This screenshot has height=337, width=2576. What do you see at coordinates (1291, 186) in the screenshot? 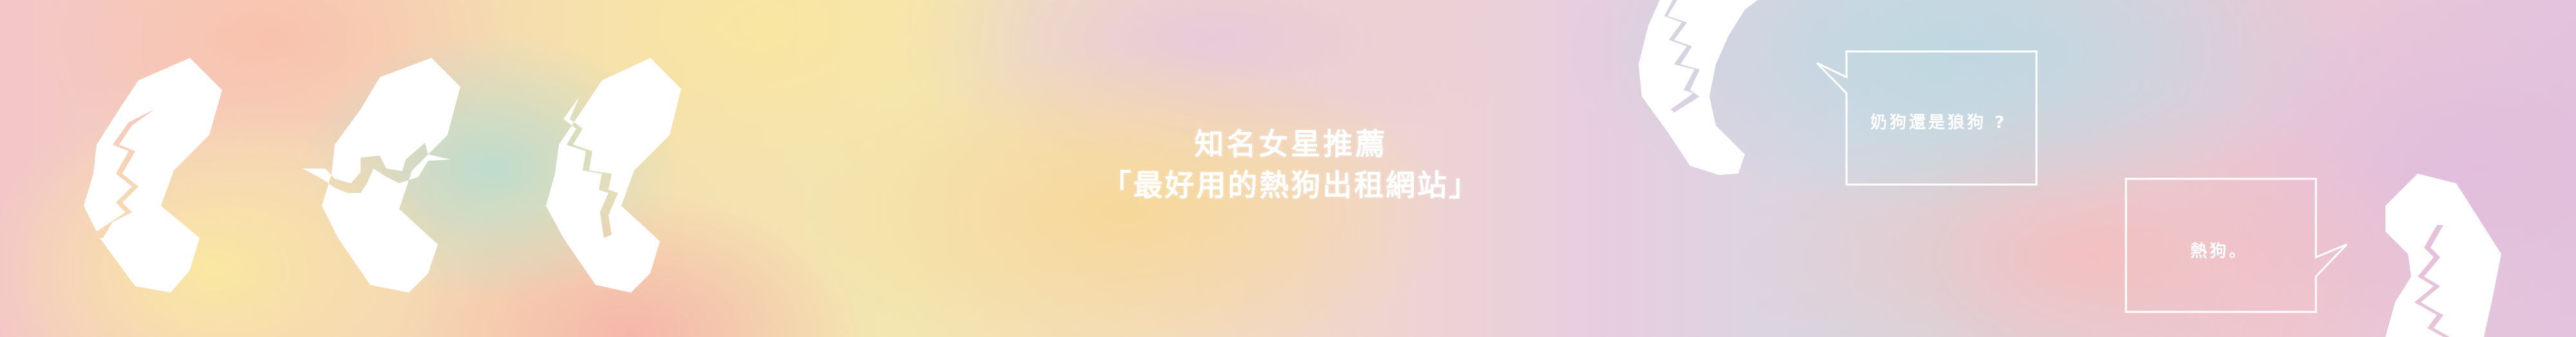
I see `title-line-2: 「最好用的熱狗出租網站」` at bounding box center [1291, 186].